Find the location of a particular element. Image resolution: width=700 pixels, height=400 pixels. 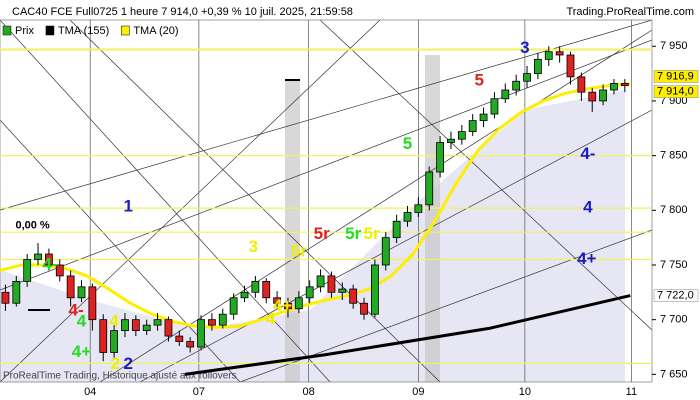

price-badge-label: 7 722,0 is located at coordinates (675, 296).